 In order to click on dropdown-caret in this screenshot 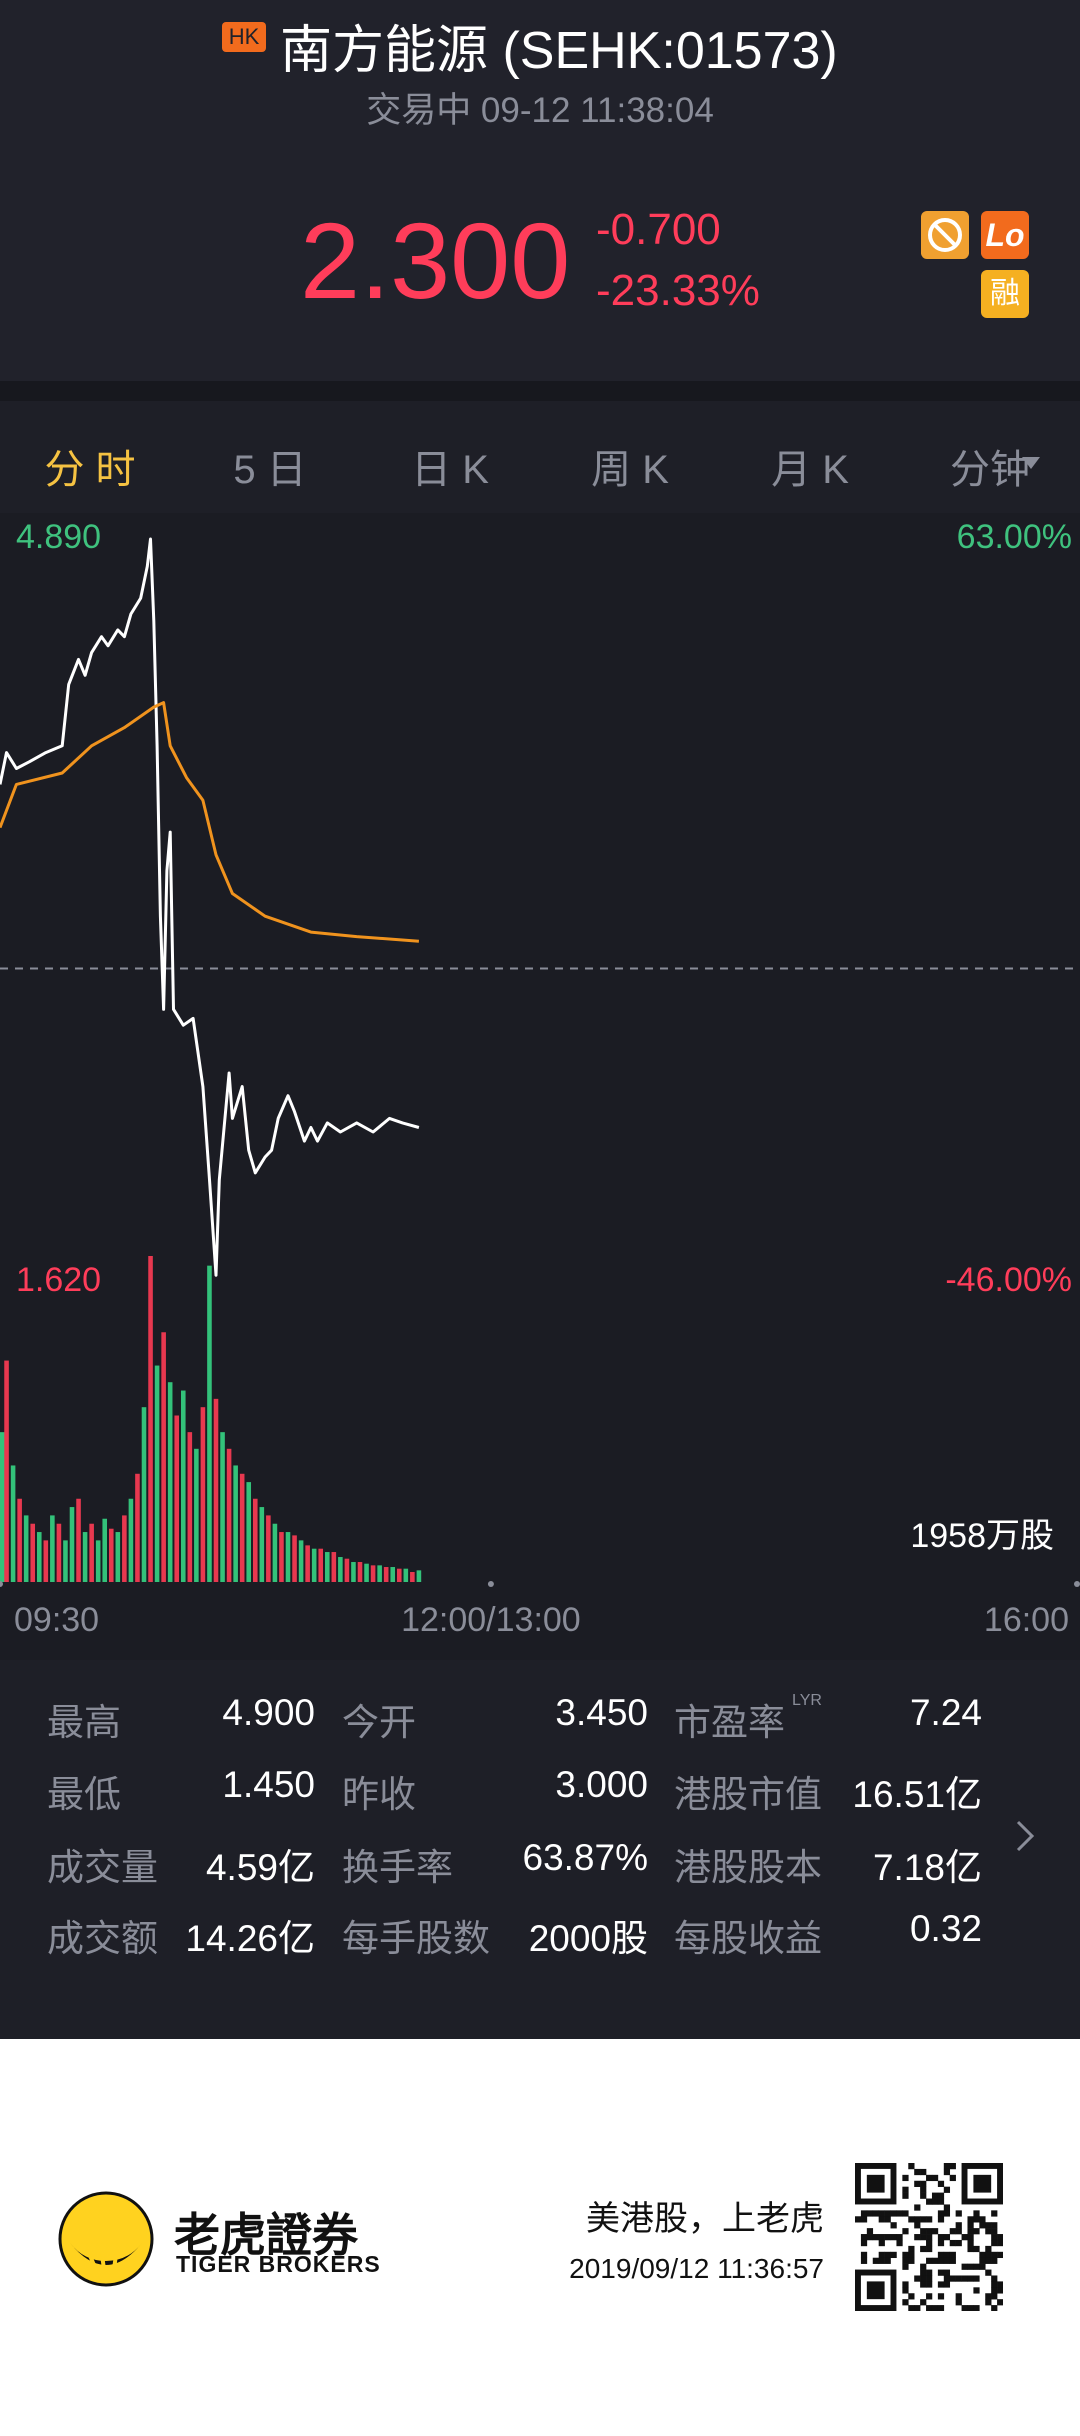, I will do `click(1031, 463)`.